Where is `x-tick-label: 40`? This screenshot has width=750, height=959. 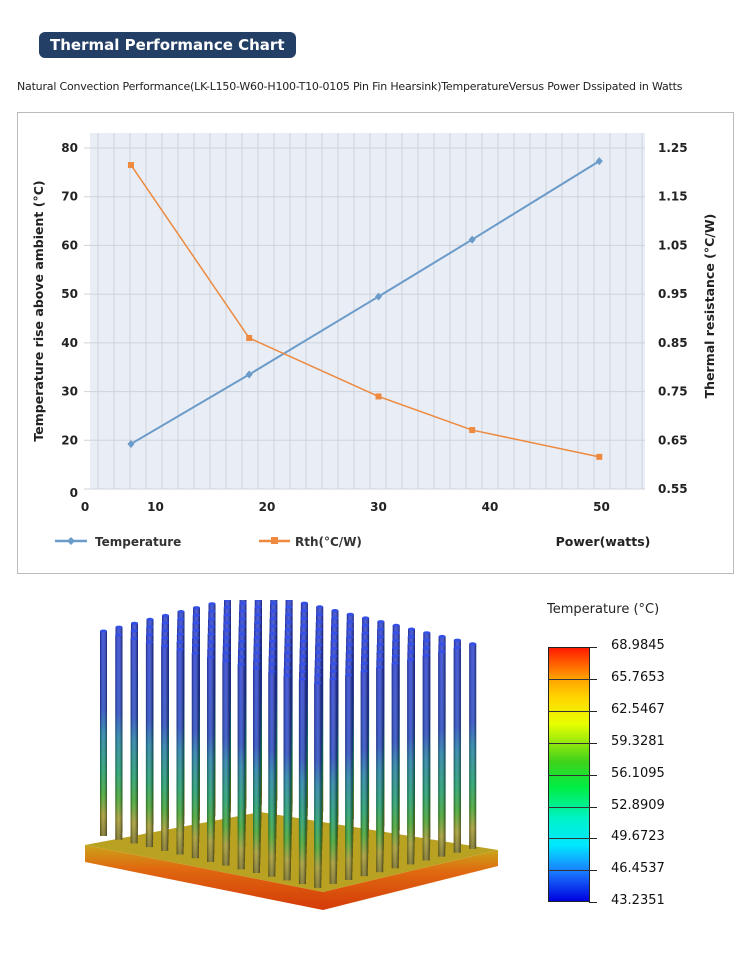
x-tick-label: 40 is located at coordinates (490, 507).